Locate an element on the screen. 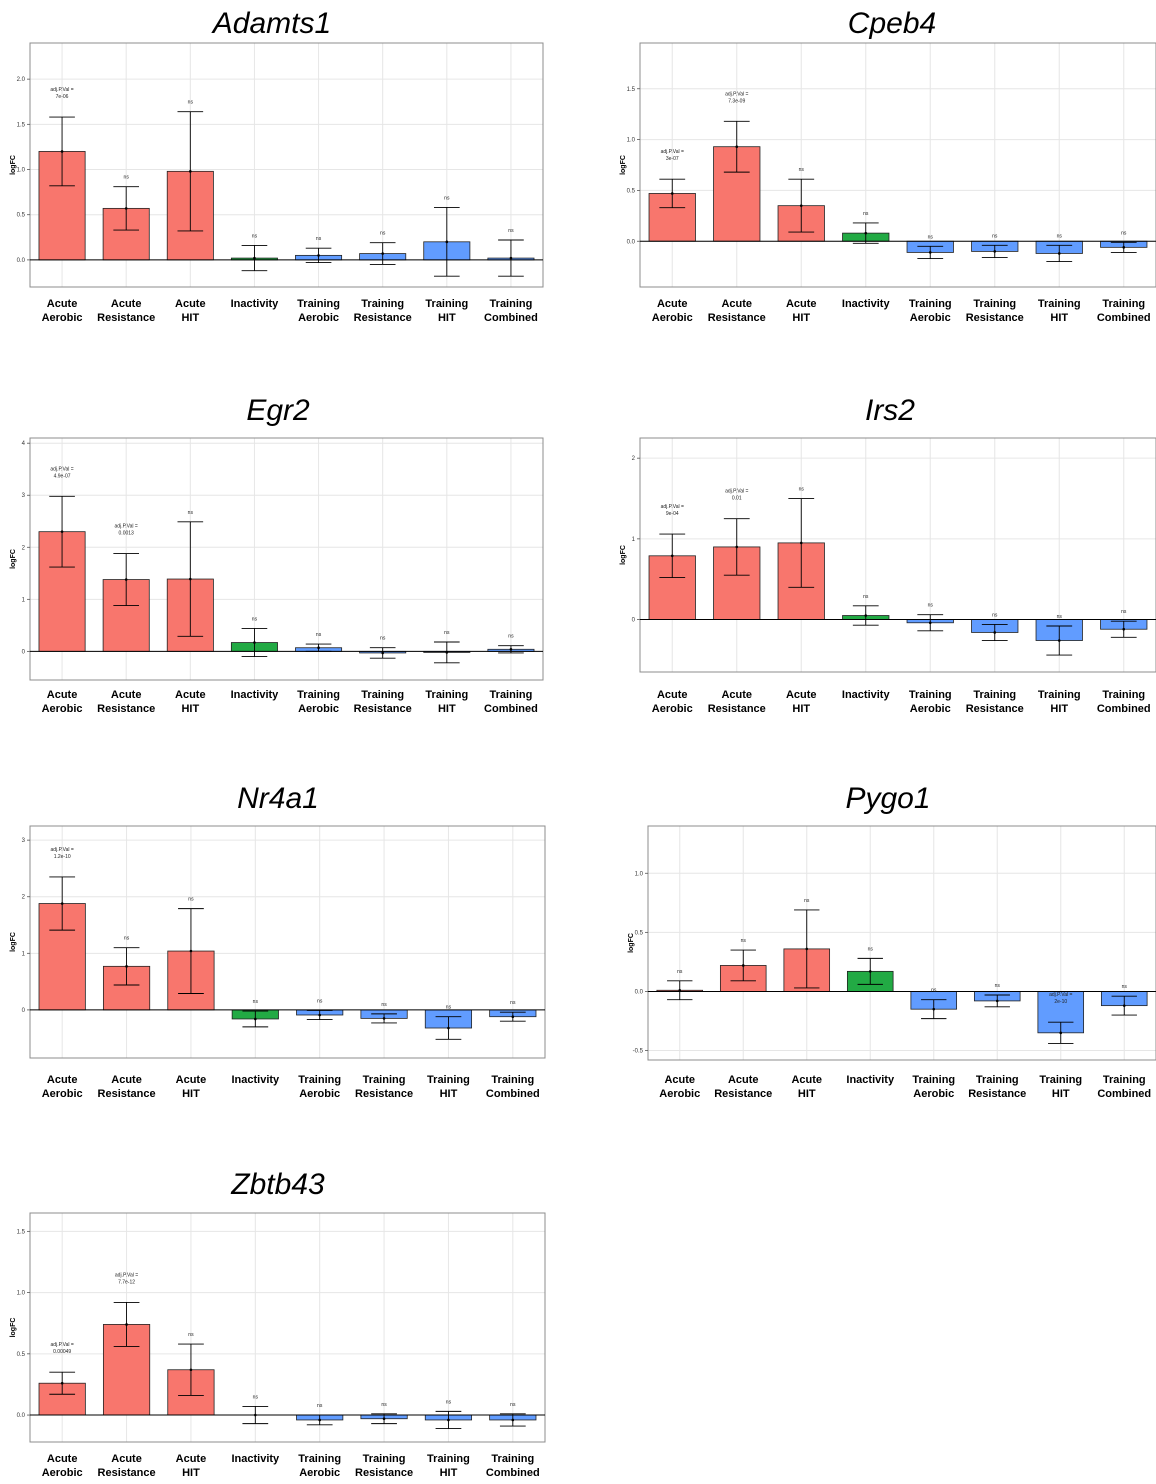 This screenshot has height=1484, width=1156. significance-value: 7.3e-09 is located at coordinates (736, 101).